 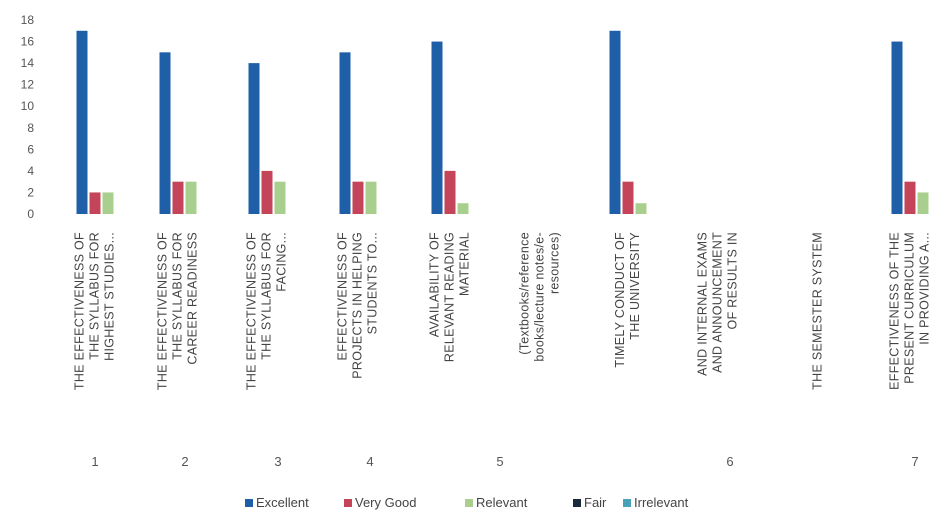 What do you see at coordinates (342, 296) in the screenshot?
I see `category-label: EFFECTIVENESS OF` at bounding box center [342, 296].